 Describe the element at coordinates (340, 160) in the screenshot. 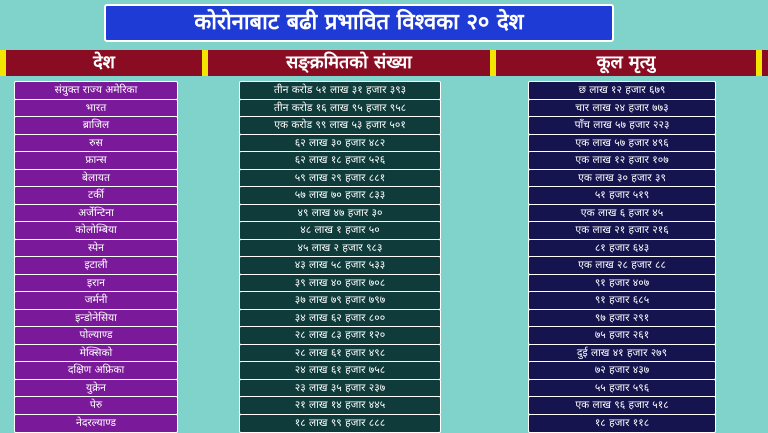

I see `infected-cell: ६२ लाख १८ हजार ५२६` at that location.